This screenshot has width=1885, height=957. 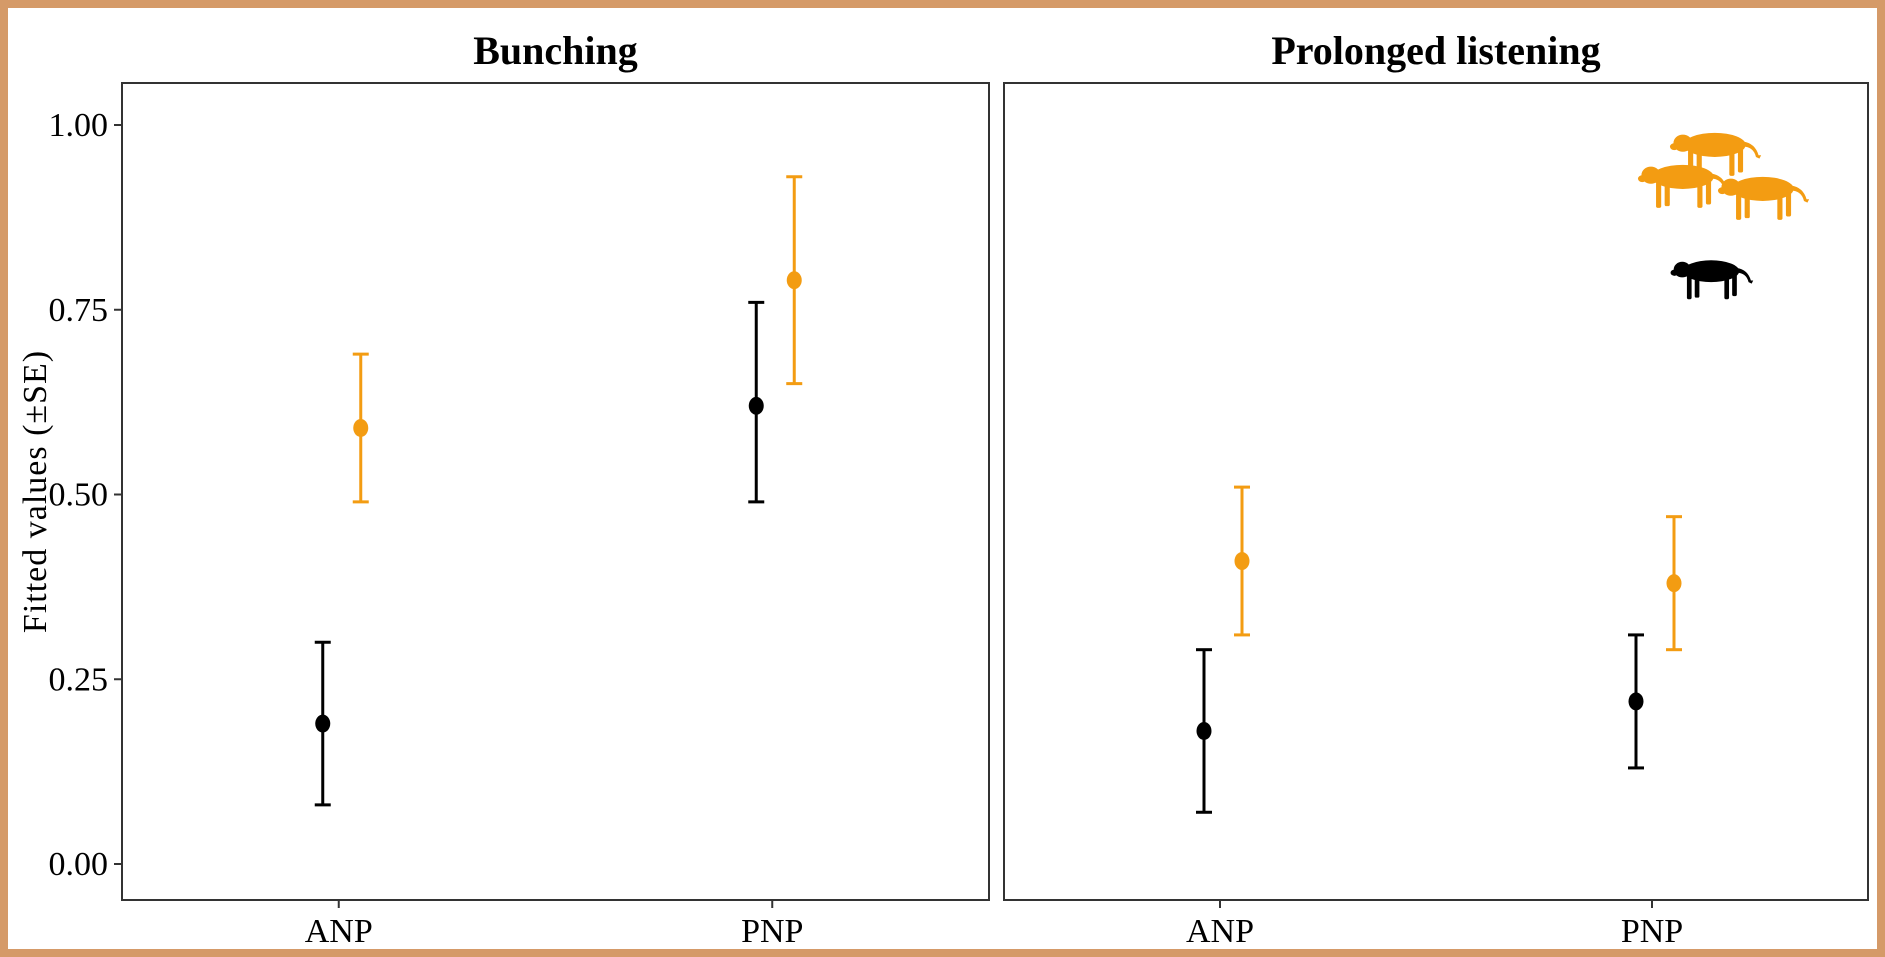 What do you see at coordinates (35, 491) in the screenshot?
I see `y-axis-title: Fitted values (±SE)` at bounding box center [35, 491].